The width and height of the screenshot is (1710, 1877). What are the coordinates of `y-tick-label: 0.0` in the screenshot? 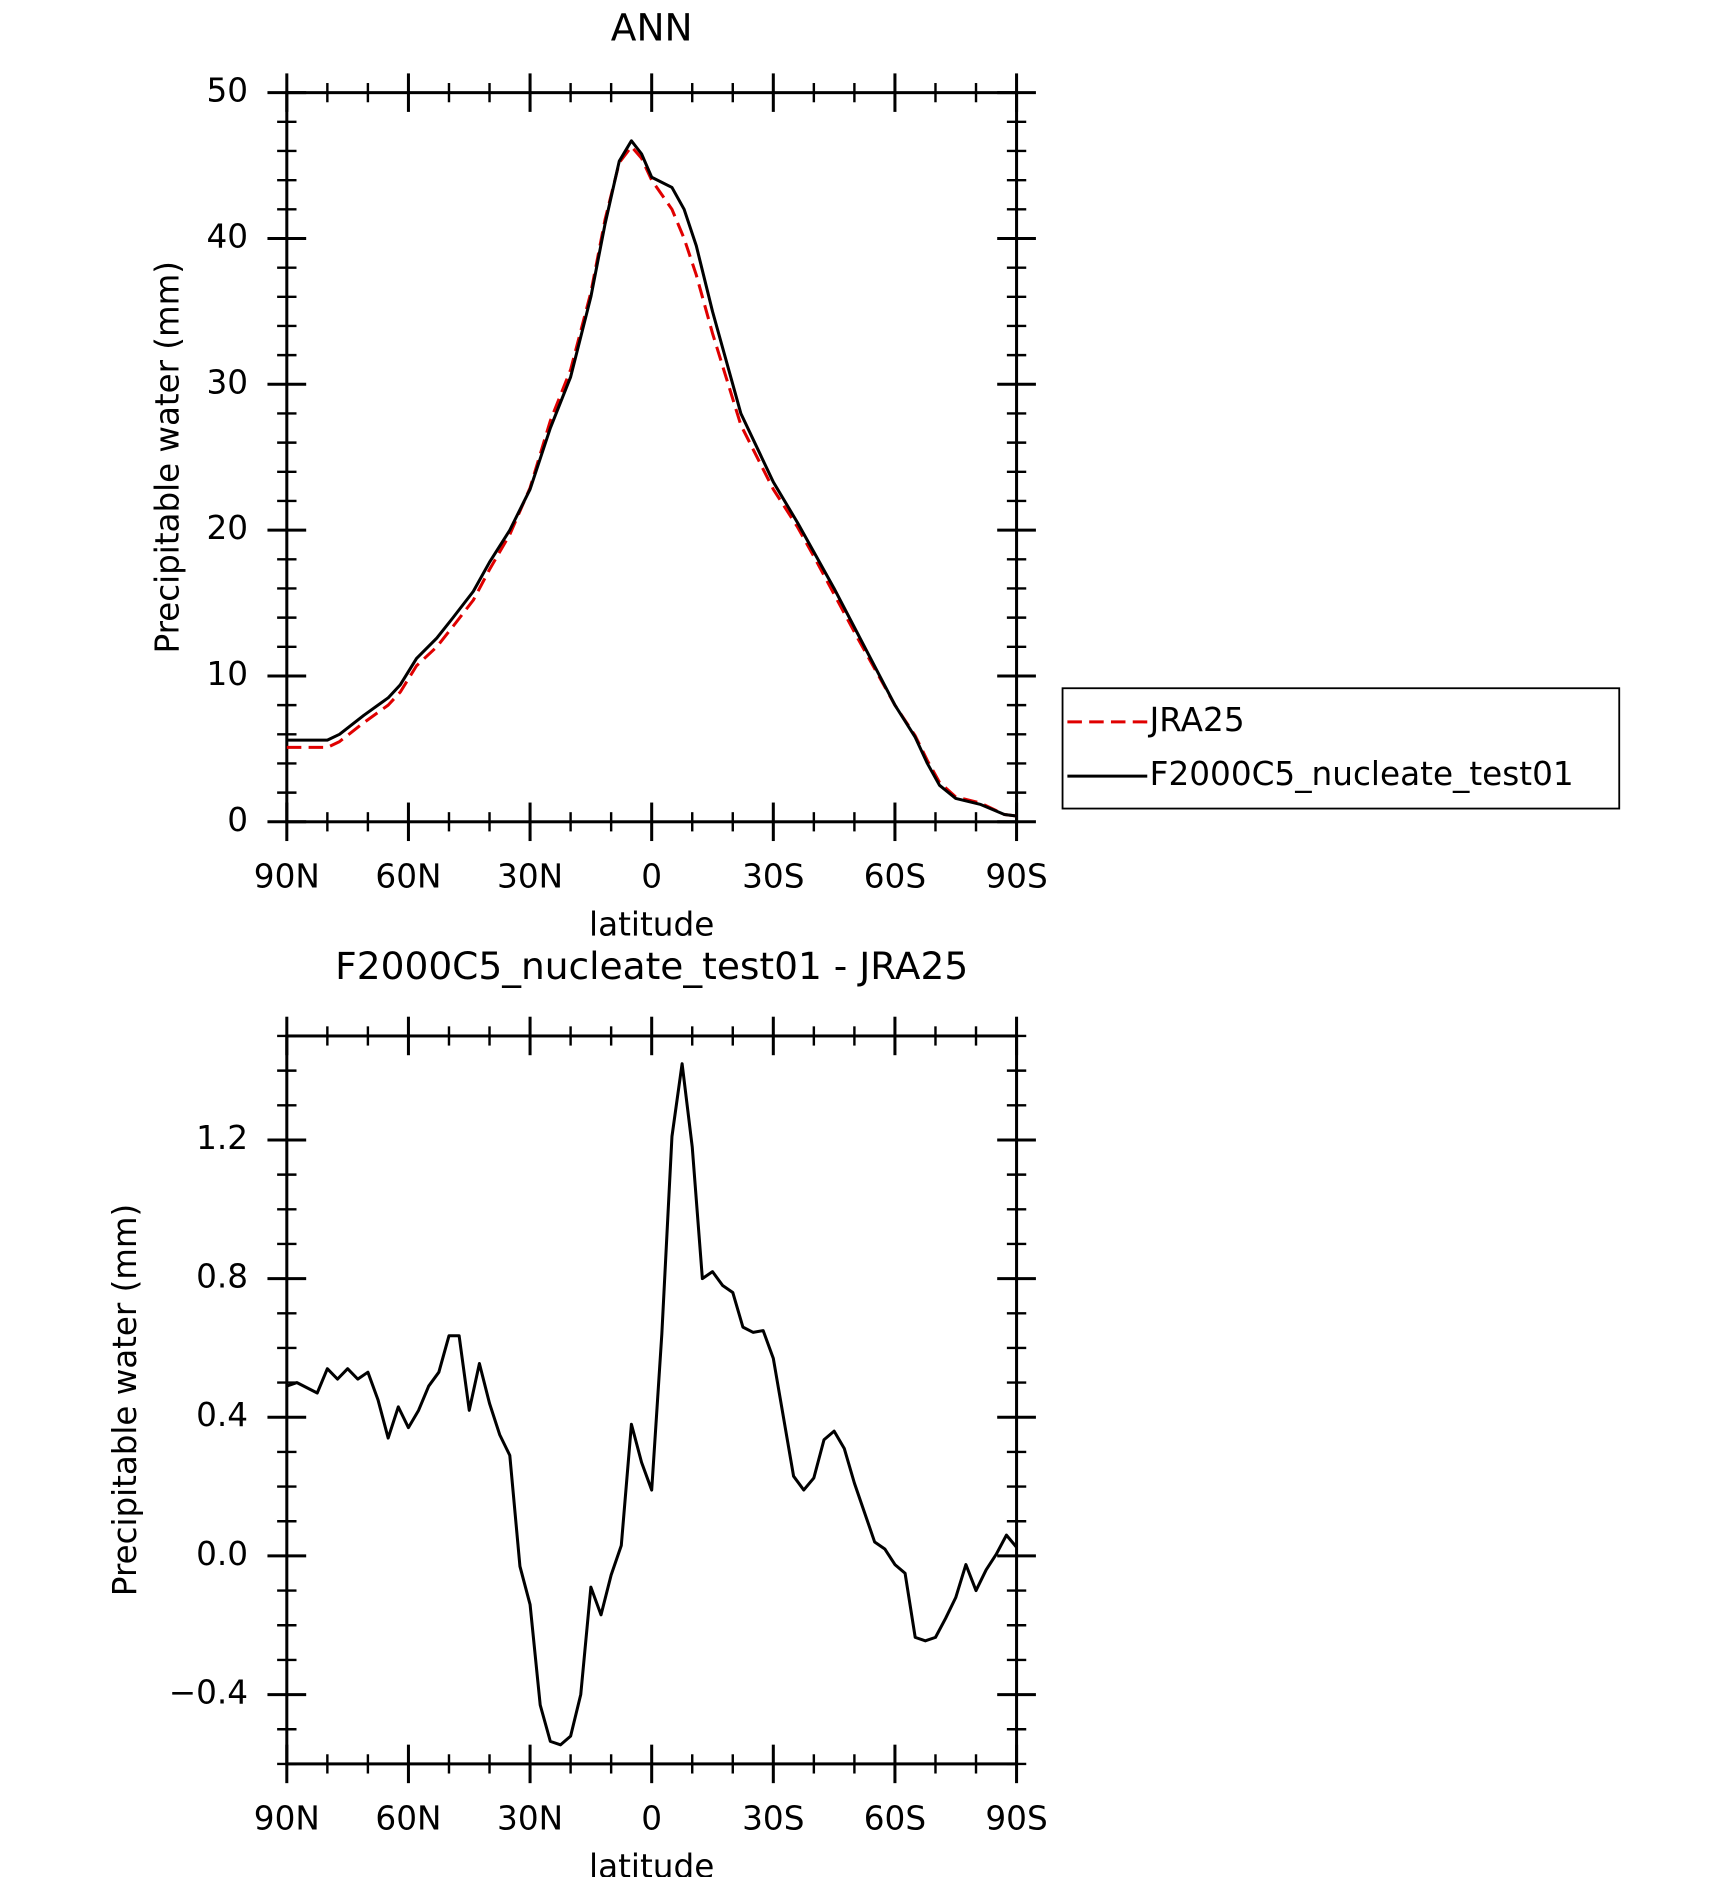 It's located at (222, 1554).